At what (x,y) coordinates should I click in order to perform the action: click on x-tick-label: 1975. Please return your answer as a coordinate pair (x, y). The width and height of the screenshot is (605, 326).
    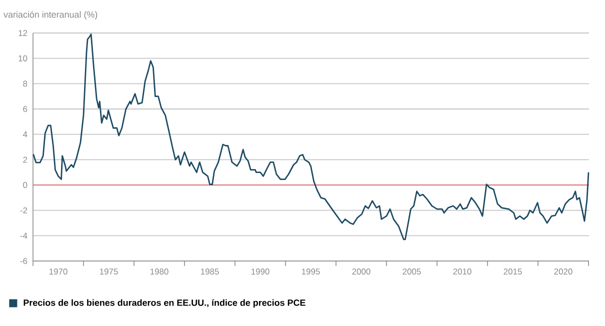
    Looking at the image, I should click on (109, 271).